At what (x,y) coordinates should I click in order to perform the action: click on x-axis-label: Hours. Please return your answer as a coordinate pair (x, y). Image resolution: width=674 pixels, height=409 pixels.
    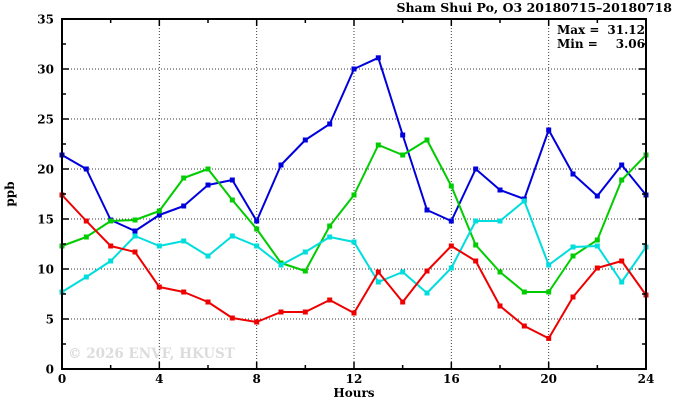
    Looking at the image, I should click on (353, 393).